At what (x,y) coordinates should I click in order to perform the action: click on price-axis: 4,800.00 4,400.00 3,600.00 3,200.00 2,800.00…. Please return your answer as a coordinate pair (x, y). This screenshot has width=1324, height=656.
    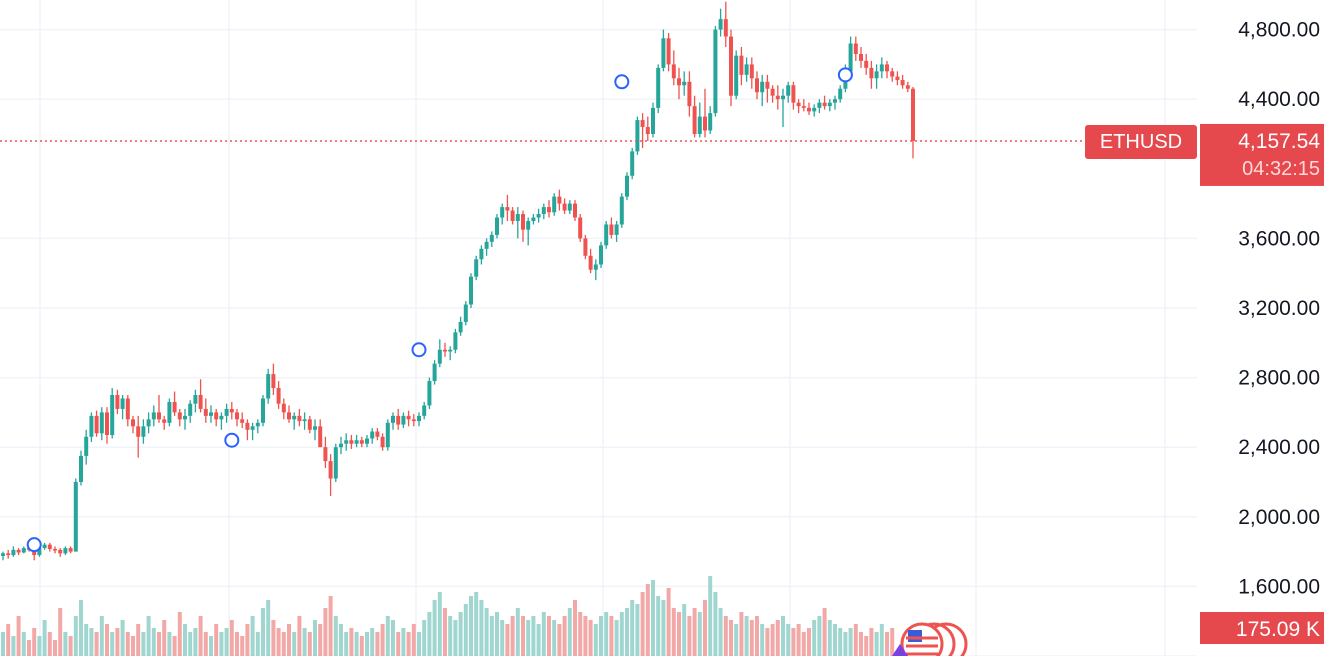
    Looking at the image, I should click on (1279, 309).